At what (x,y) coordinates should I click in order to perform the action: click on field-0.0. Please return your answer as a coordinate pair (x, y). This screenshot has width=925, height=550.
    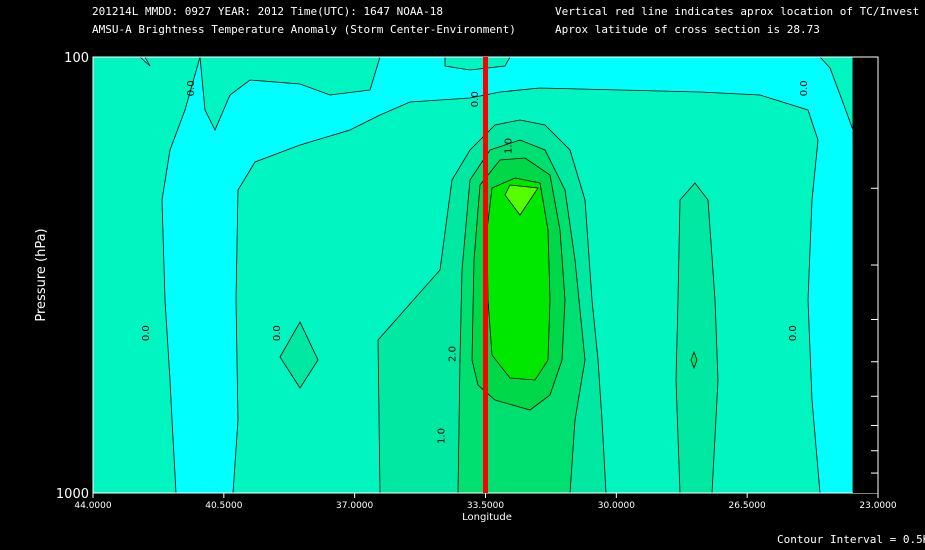
    Looking at the image, I should click on (147, 275).